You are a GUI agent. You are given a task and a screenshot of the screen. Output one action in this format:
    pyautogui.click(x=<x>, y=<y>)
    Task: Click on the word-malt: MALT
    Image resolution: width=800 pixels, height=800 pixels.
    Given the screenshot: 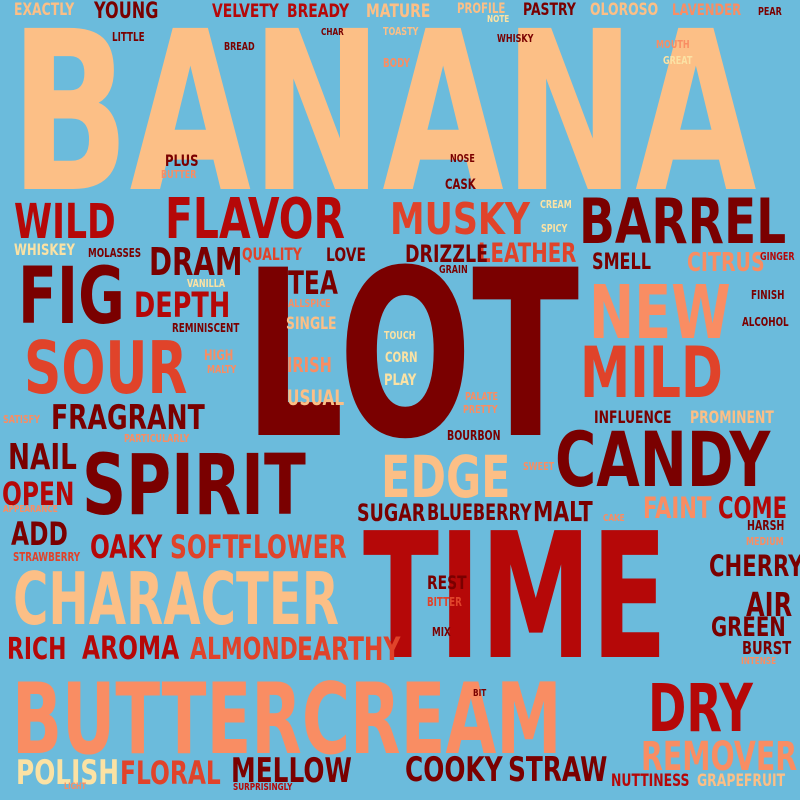 What is the action you would take?
    pyautogui.click(x=563, y=511)
    